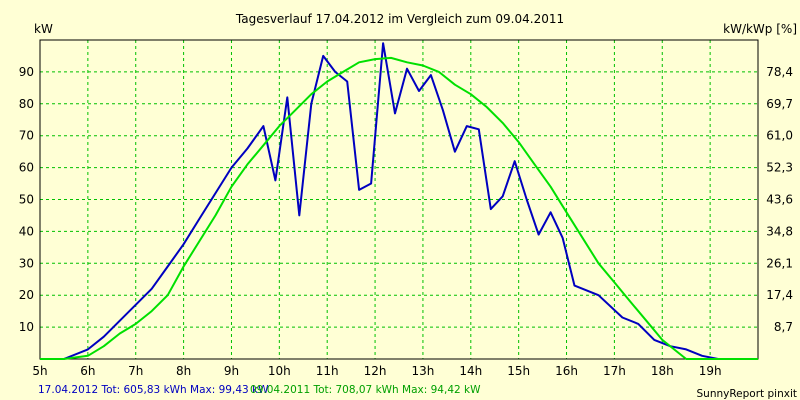 Image resolution: width=800 pixels, height=400 pixels. Describe the element at coordinates (783, 327) in the screenshot. I see `y2-tick-label: 8,7` at that location.